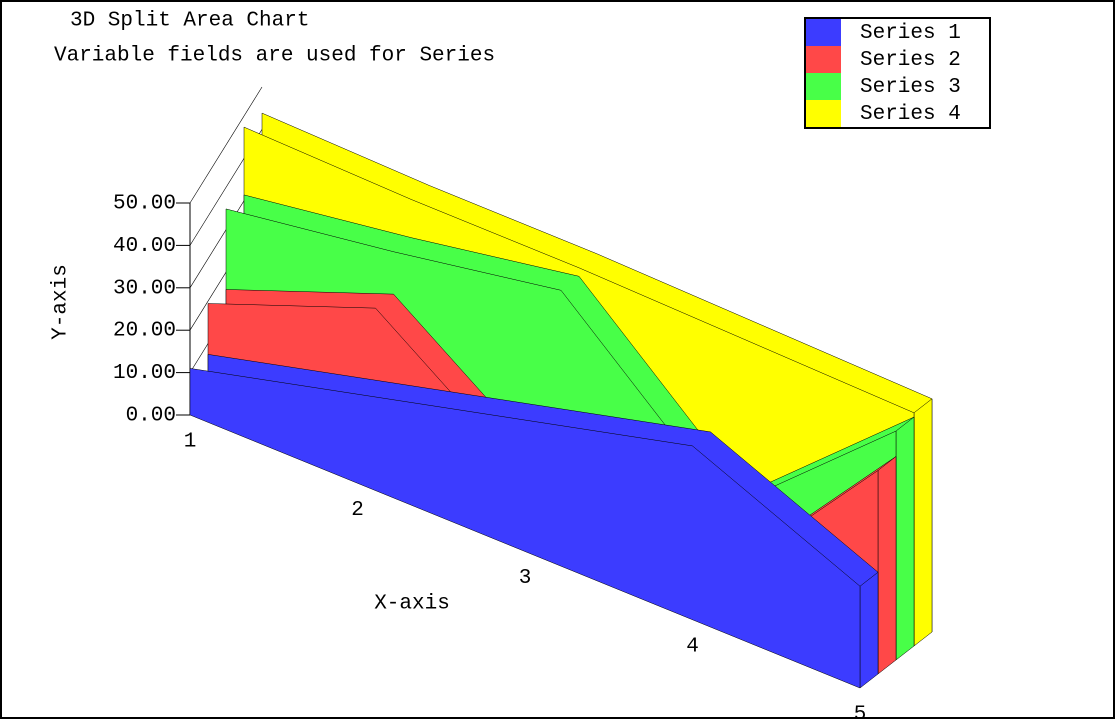 The height and width of the screenshot is (719, 1115). What do you see at coordinates (144, 331) in the screenshot?
I see `y-tick-label: 20.00` at bounding box center [144, 331].